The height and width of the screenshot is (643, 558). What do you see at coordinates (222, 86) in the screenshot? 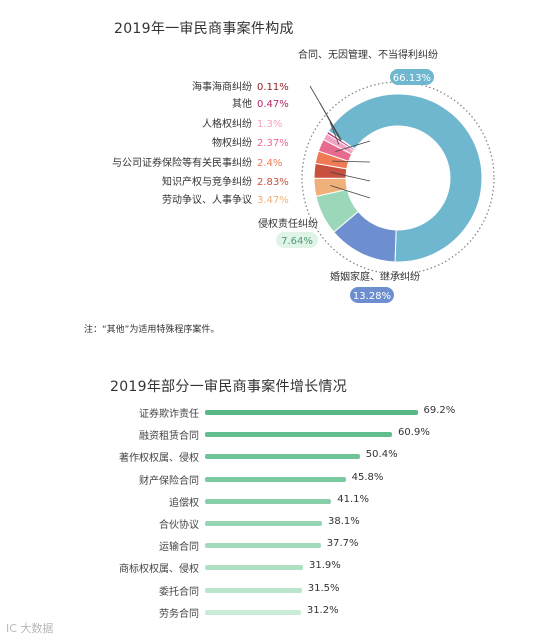
I see `slice-label-10: 海事海商纠纷` at bounding box center [222, 86].